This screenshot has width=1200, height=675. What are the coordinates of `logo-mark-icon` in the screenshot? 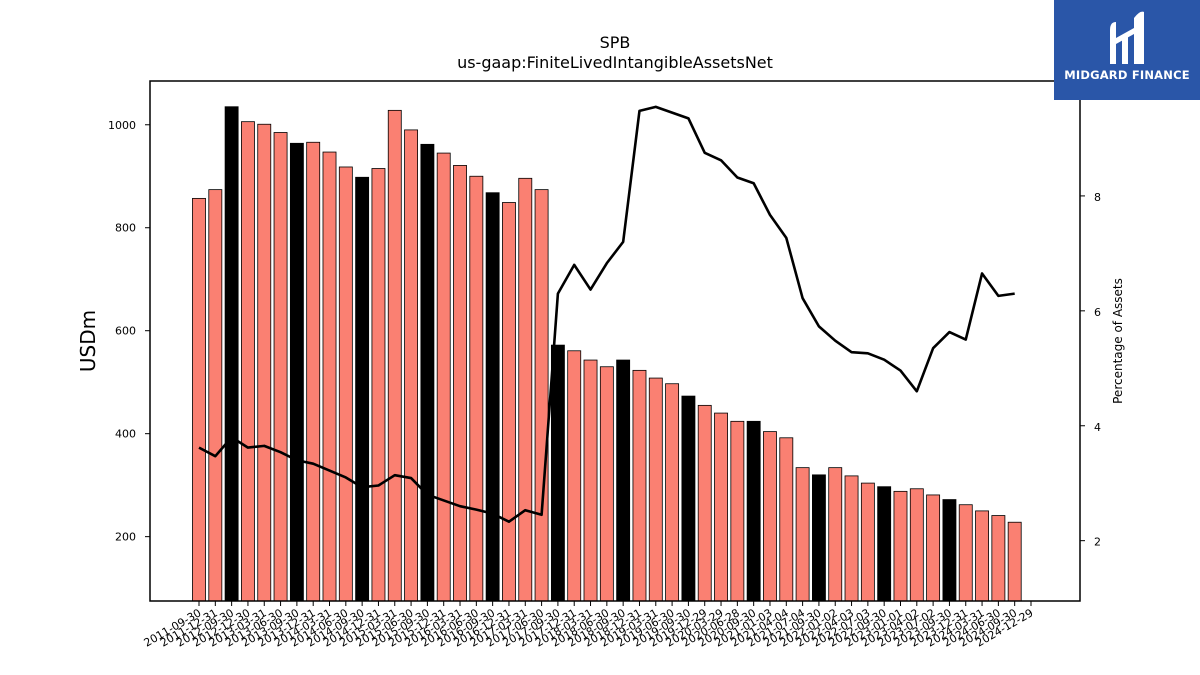 It's located at (1127, 38).